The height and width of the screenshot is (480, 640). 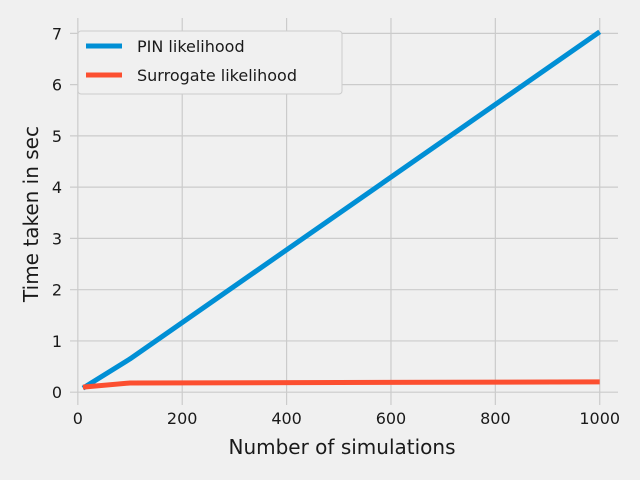 What do you see at coordinates (57, 213) in the screenshot?
I see `y-tick-labels: 0 1 2 3 4 5 6 7` at bounding box center [57, 213].